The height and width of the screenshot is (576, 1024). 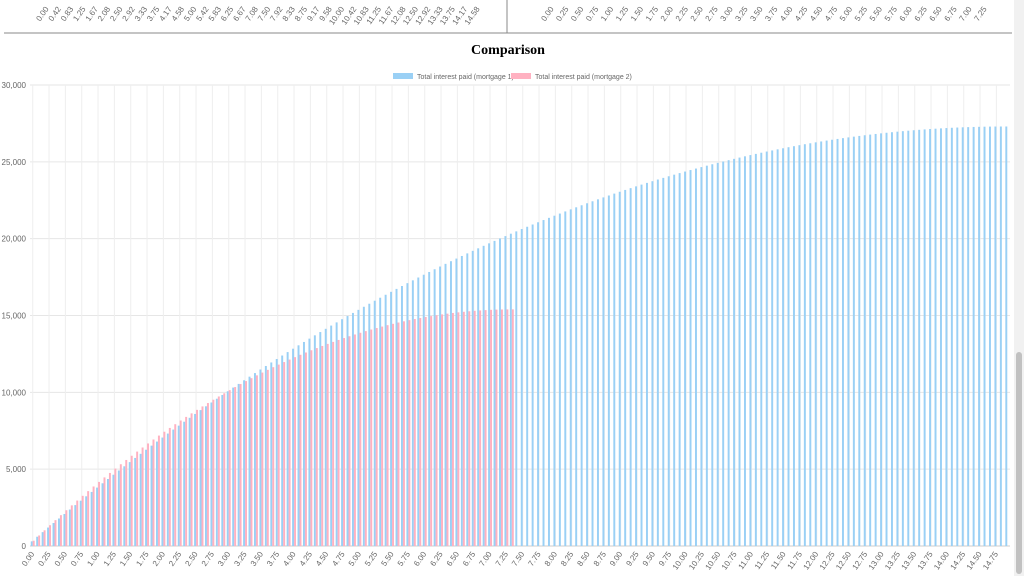 I want to click on x-tick-label: 4.50, so click(x=816, y=14).